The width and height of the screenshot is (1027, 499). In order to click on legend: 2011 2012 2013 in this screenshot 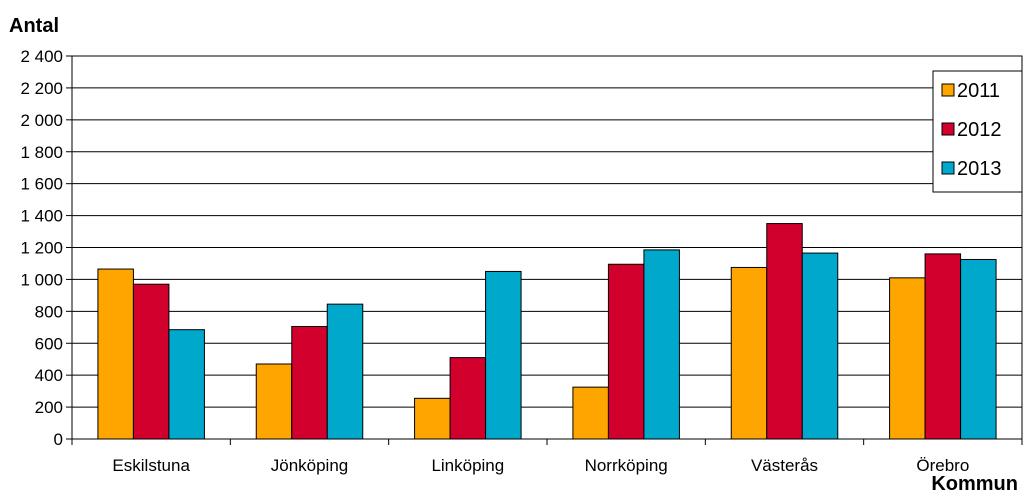, I will do `click(977, 131)`.